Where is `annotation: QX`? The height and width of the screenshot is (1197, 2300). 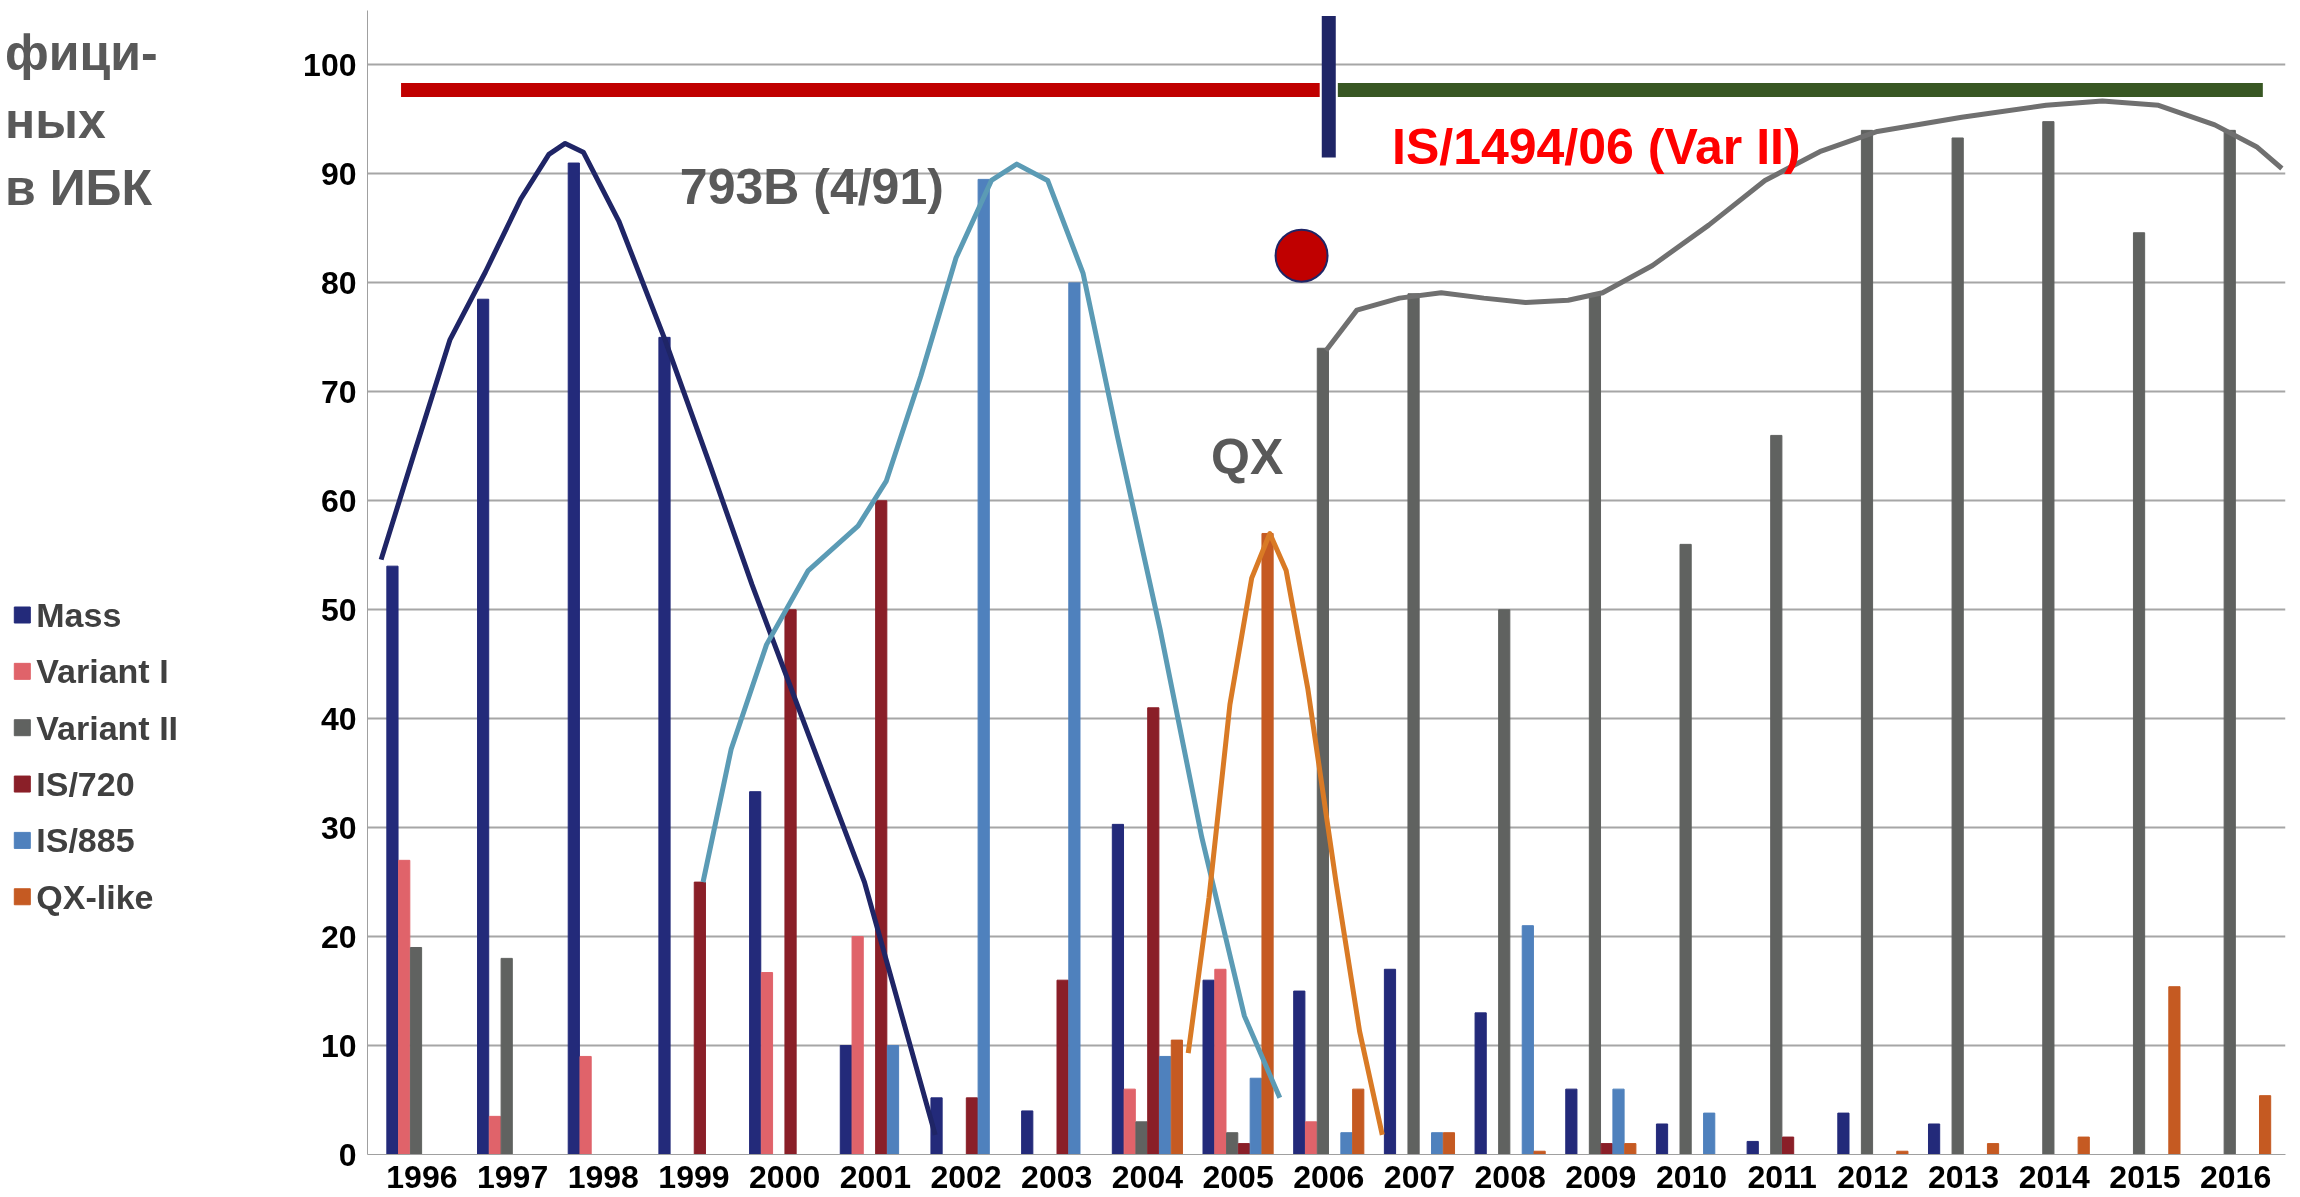
annotation: QX is located at coordinates (1247, 457).